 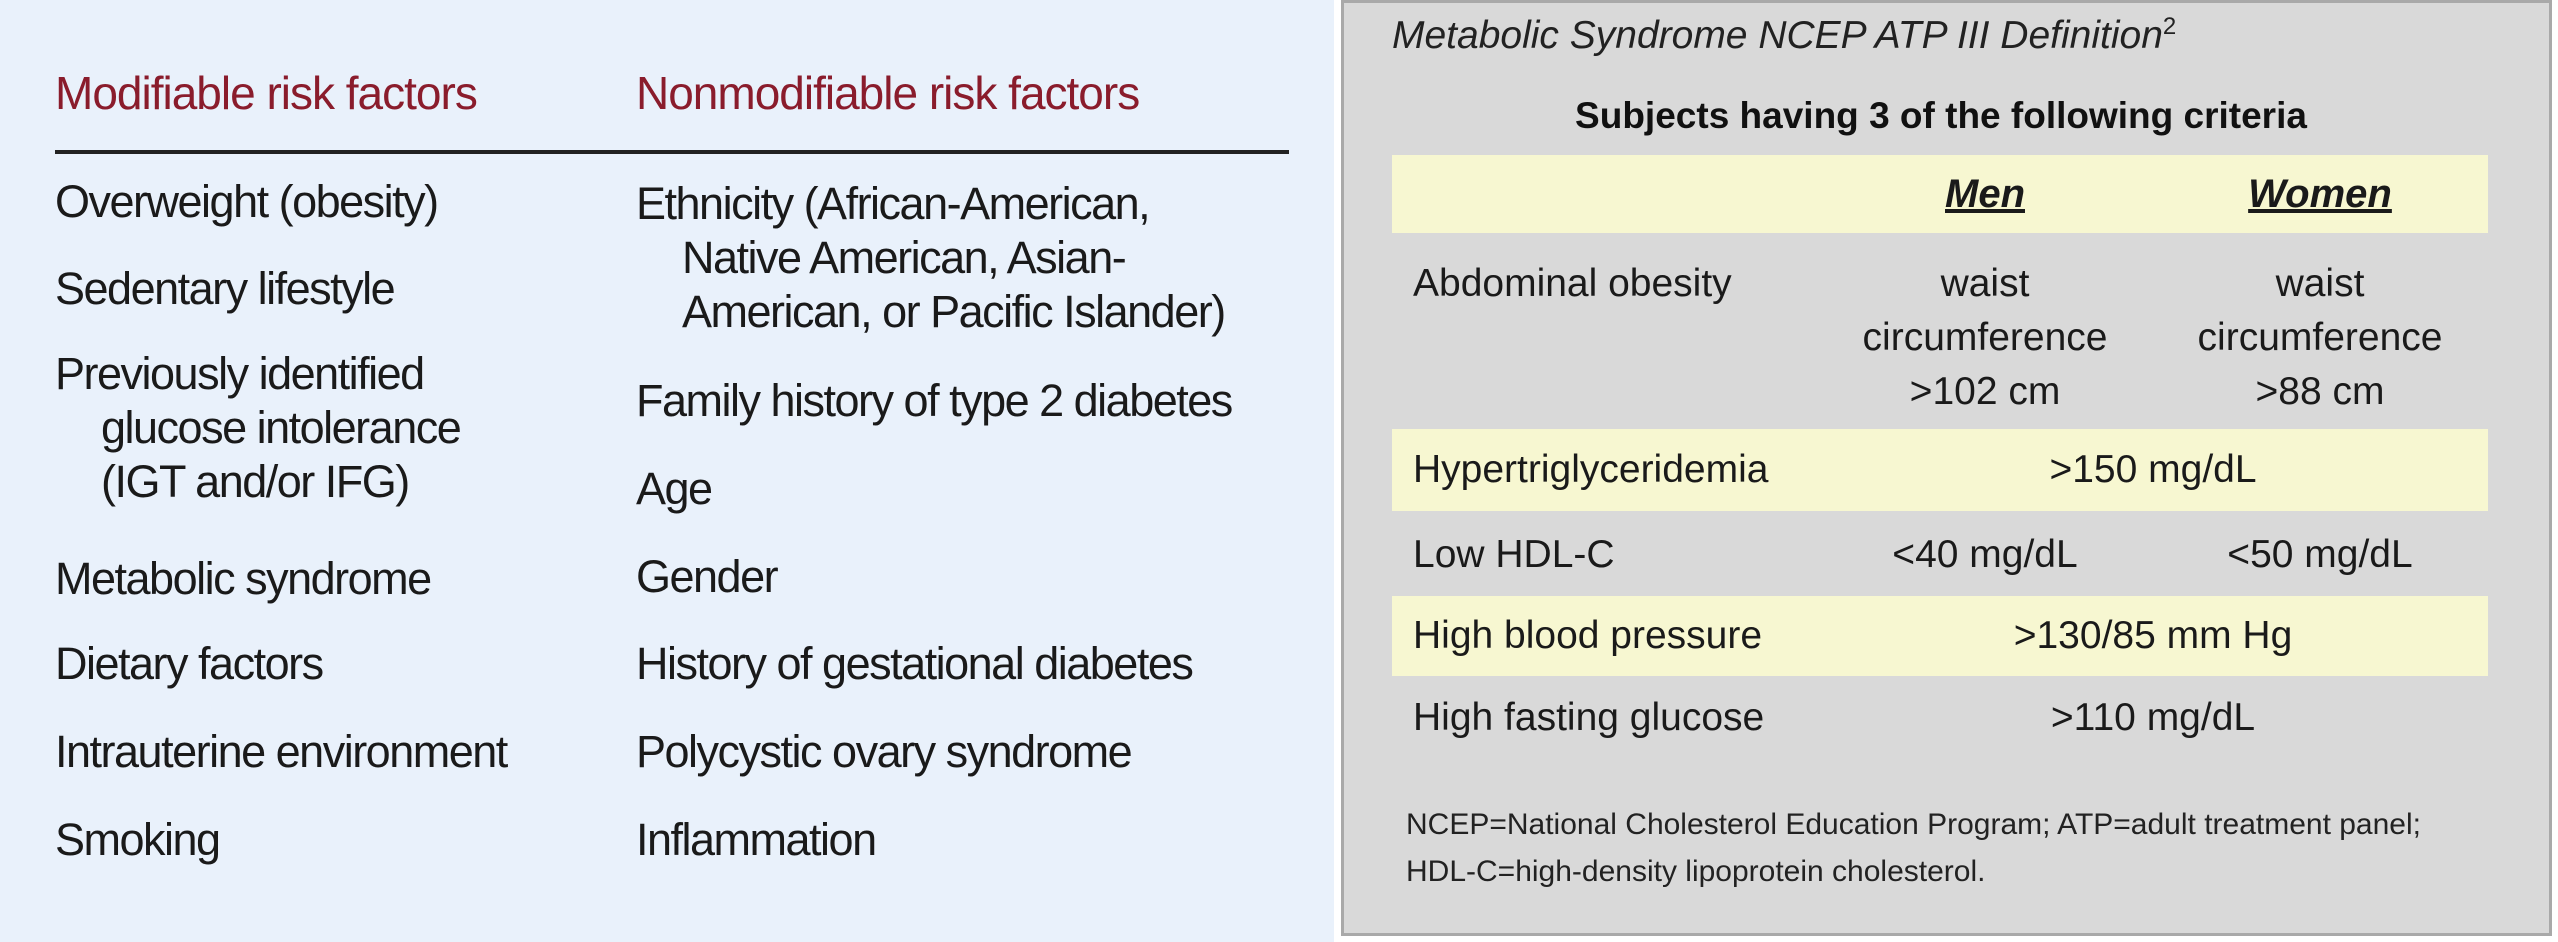 What do you see at coordinates (1985, 391) in the screenshot?
I see `text-line: >102 cm` at bounding box center [1985, 391].